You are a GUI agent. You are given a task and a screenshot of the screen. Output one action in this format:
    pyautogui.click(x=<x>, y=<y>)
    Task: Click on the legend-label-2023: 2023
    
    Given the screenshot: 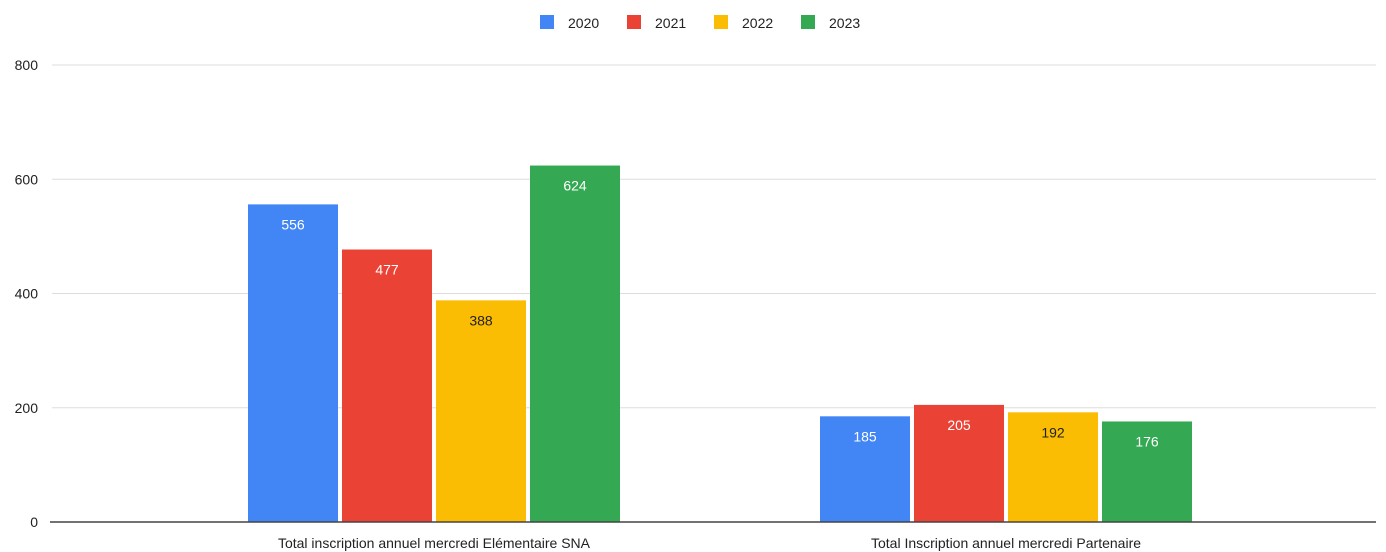 What is the action you would take?
    pyautogui.click(x=844, y=23)
    